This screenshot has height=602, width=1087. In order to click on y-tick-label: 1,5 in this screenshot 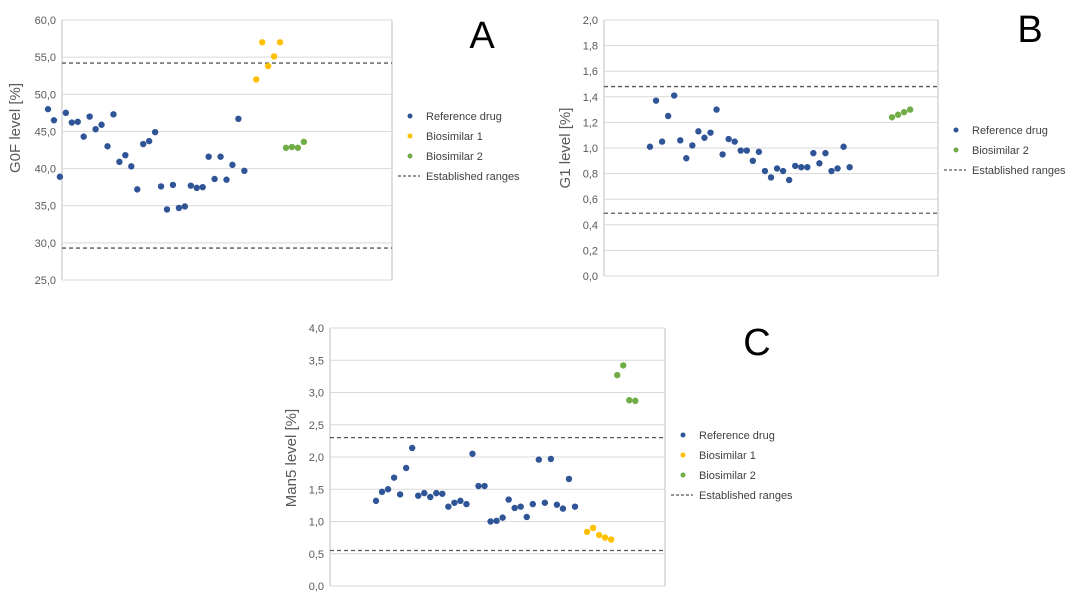, I will do `click(316, 490)`.